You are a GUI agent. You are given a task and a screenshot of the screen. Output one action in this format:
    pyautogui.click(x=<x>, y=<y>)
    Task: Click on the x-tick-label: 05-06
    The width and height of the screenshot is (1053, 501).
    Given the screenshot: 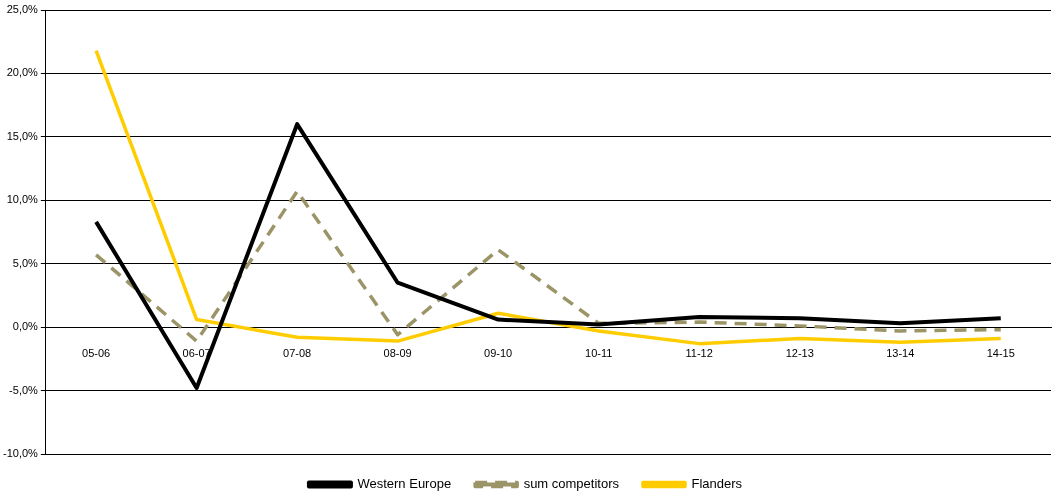 What is the action you would take?
    pyautogui.click(x=96, y=352)
    